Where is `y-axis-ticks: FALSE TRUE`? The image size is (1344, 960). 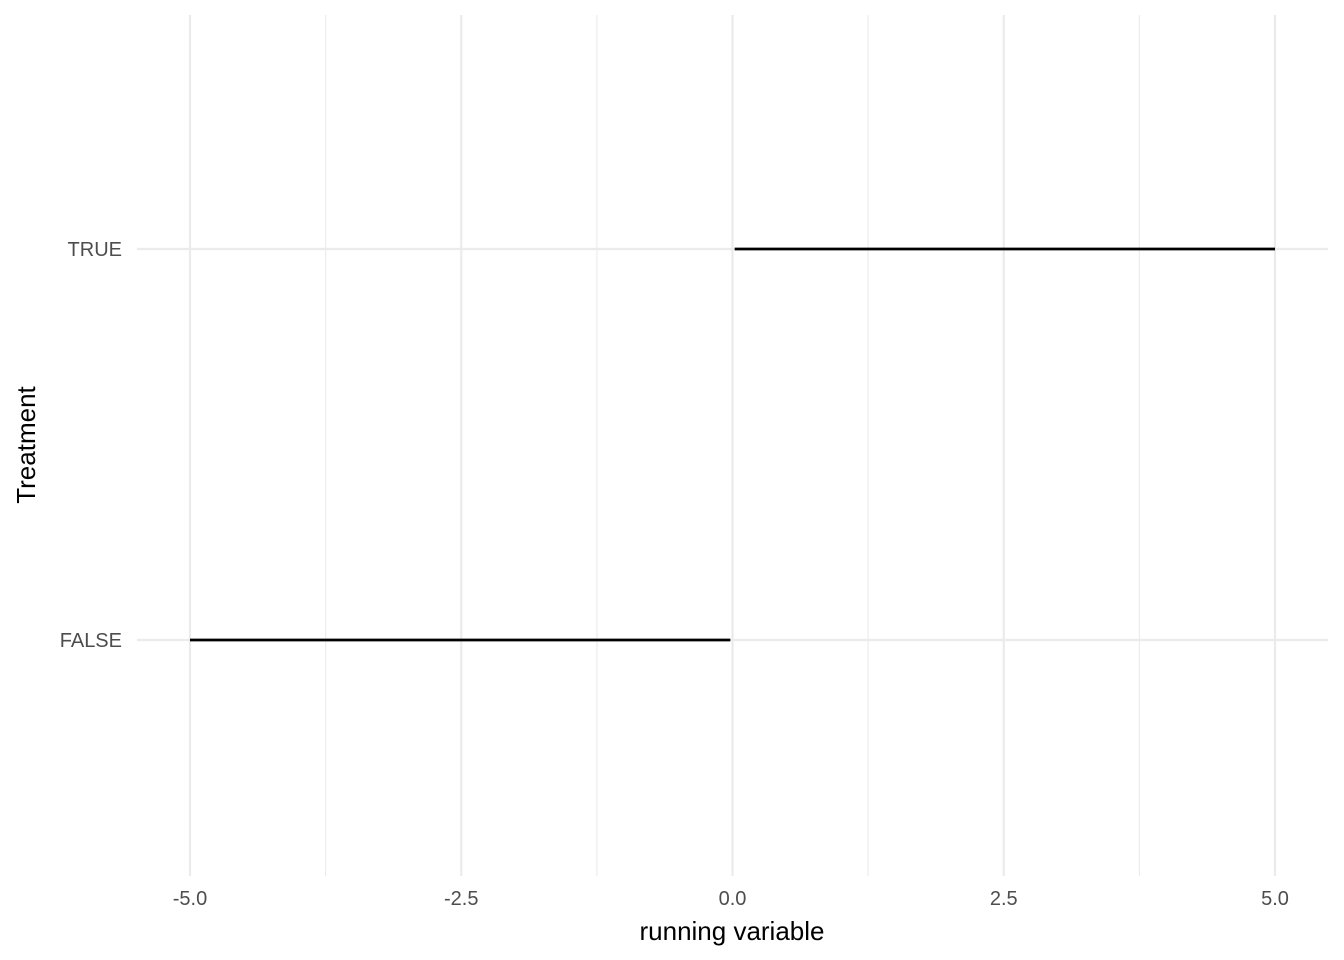 y-axis-ticks: FALSE TRUE is located at coordinates (91, 445).